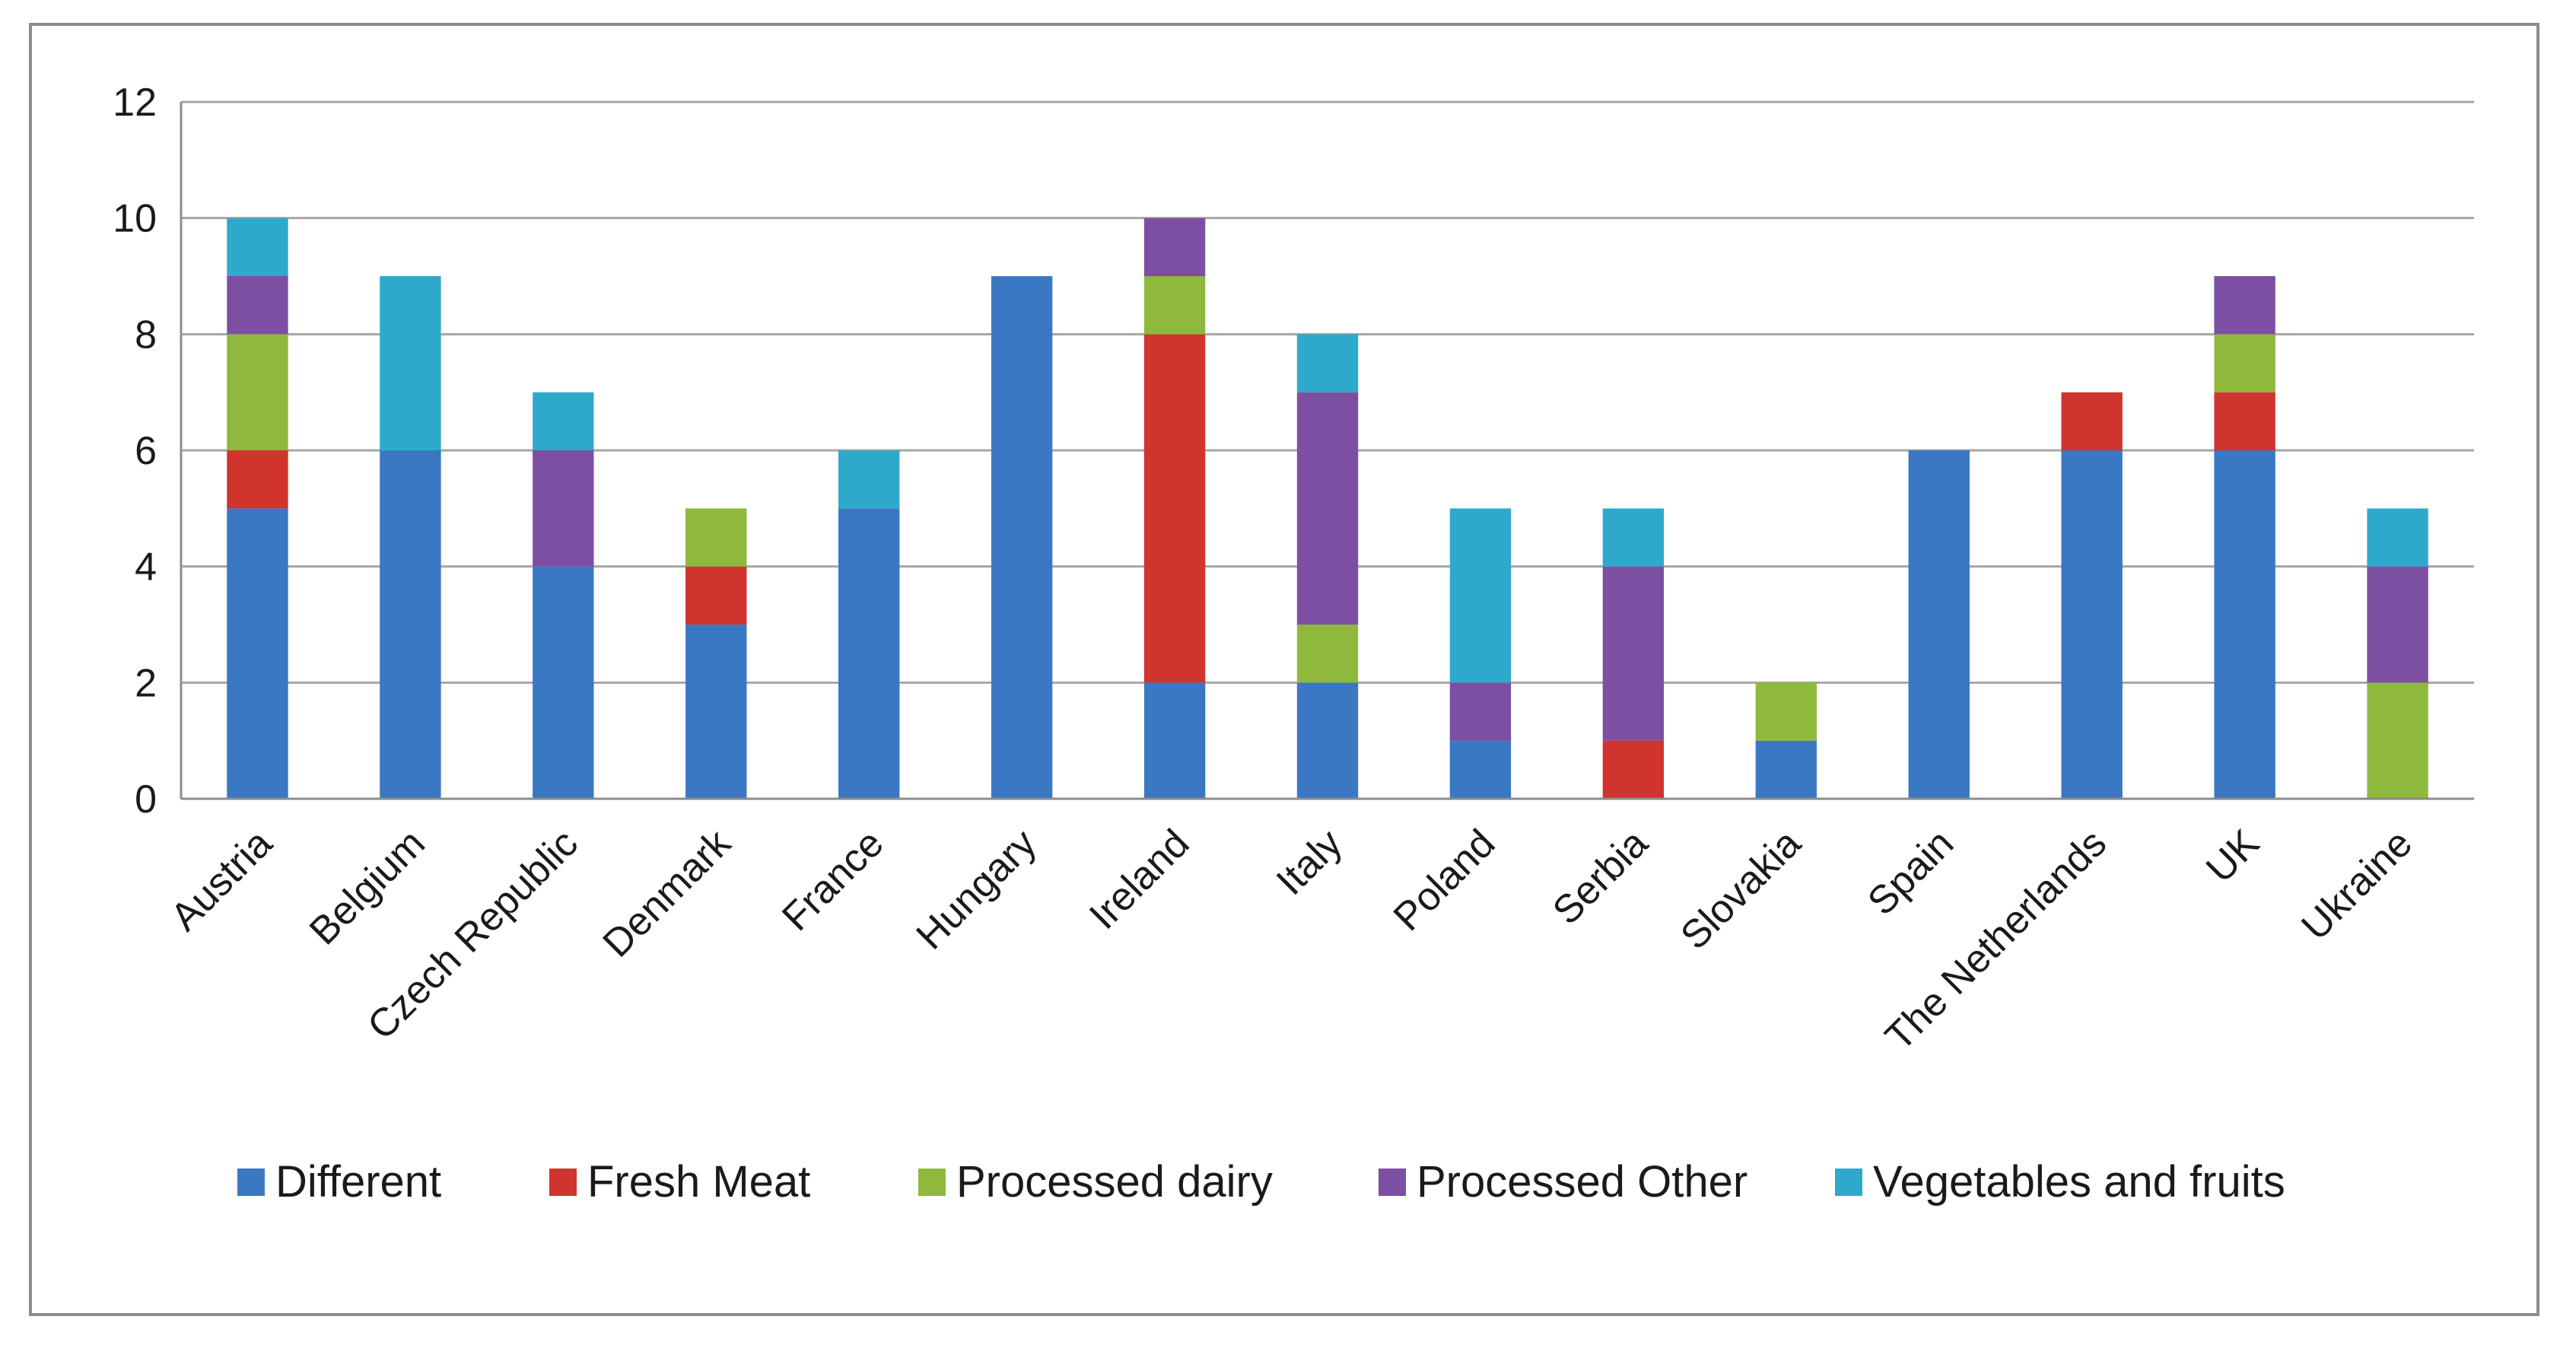 The image size is (2576, 1345). What do you see at coordinates (1600, 877) in the screenshot?
I see `x-tick-label: Serbia` at bounding box center [1600, 877].